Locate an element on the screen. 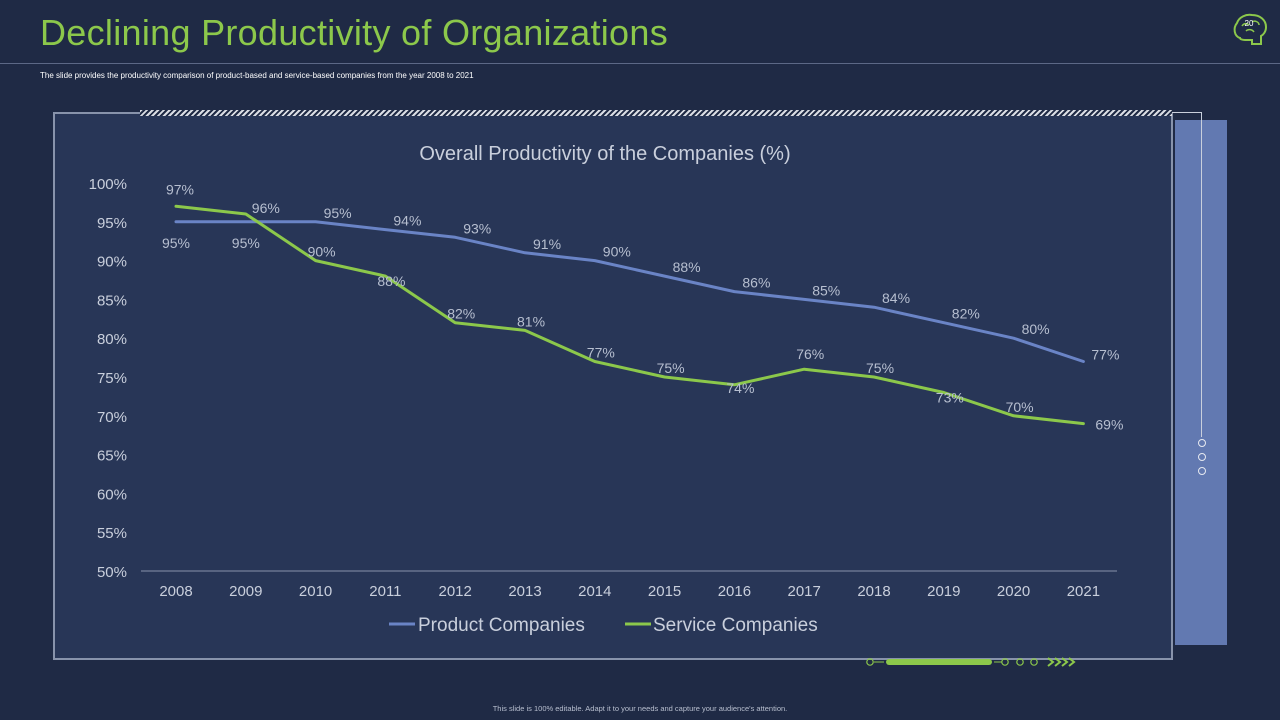 The image size is (1280, 720). service-data-label: 96% is located at coordinates (266, 208).